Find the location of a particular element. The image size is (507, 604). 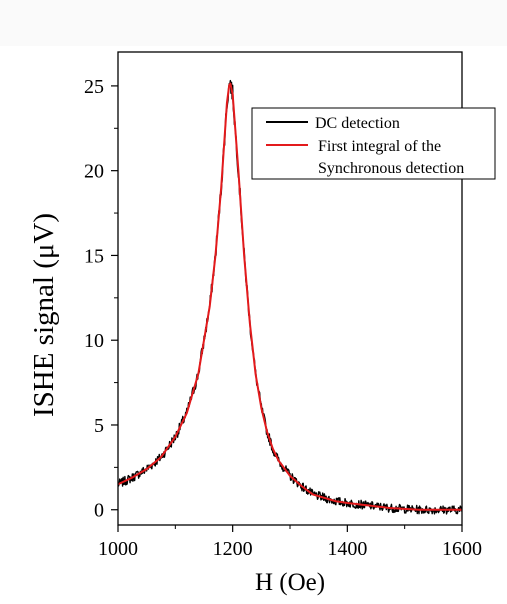

y-tick-label: 0 is located at coordinates (99, 511).